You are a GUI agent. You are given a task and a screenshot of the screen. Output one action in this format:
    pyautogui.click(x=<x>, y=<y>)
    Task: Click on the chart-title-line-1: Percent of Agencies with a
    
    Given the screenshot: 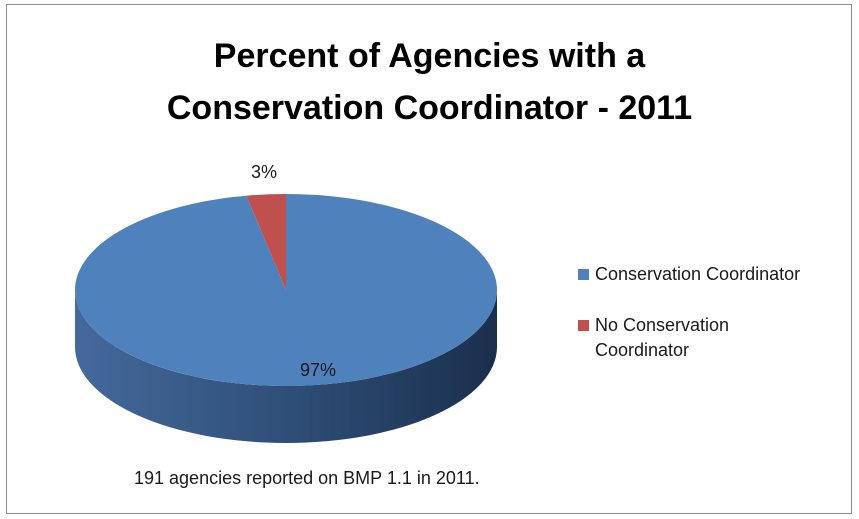 What is the action you would take?
    pyautogui.click(x=429, y=56)
    